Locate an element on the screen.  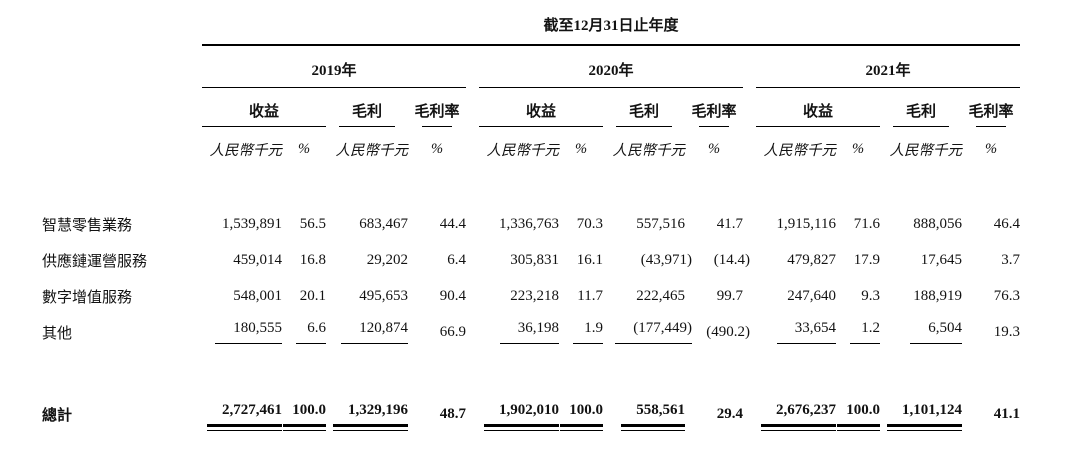
cell-value: 247,640 is located at coordinates (811, 295).